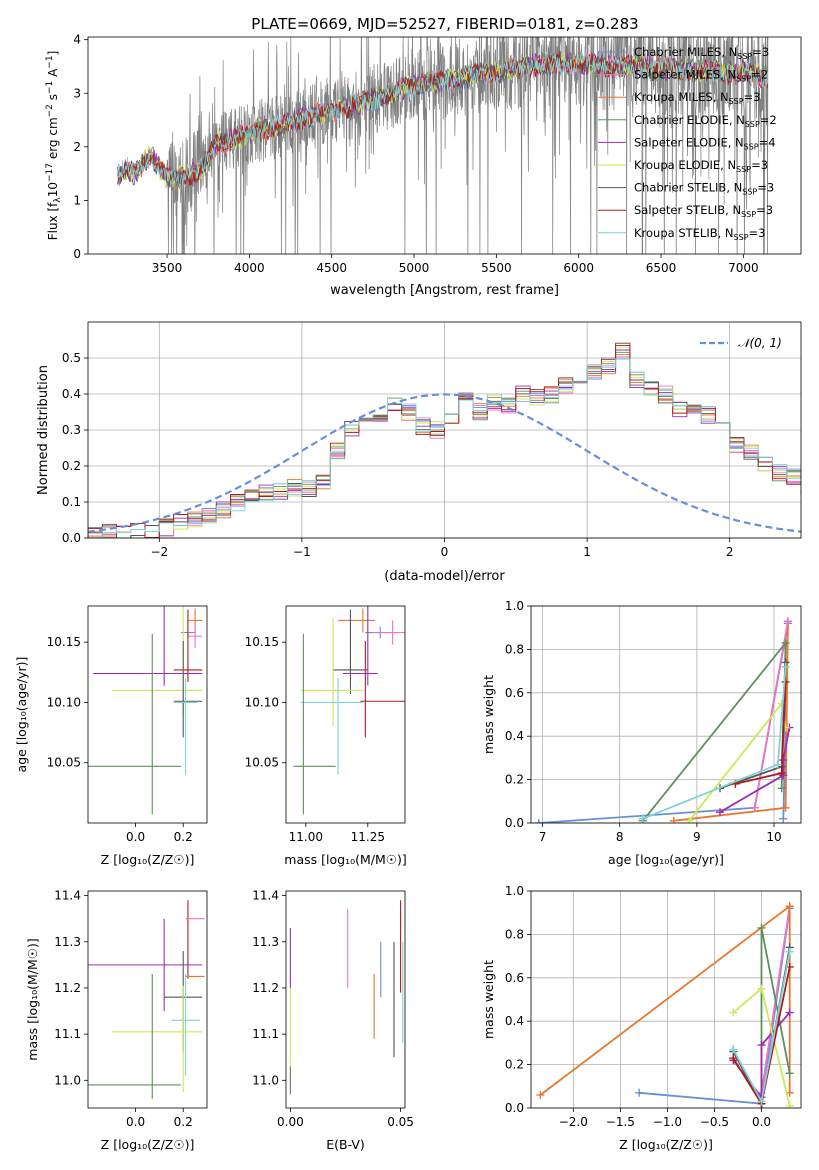  I want to click on ylabel-sup: −1, so click(50, 61).